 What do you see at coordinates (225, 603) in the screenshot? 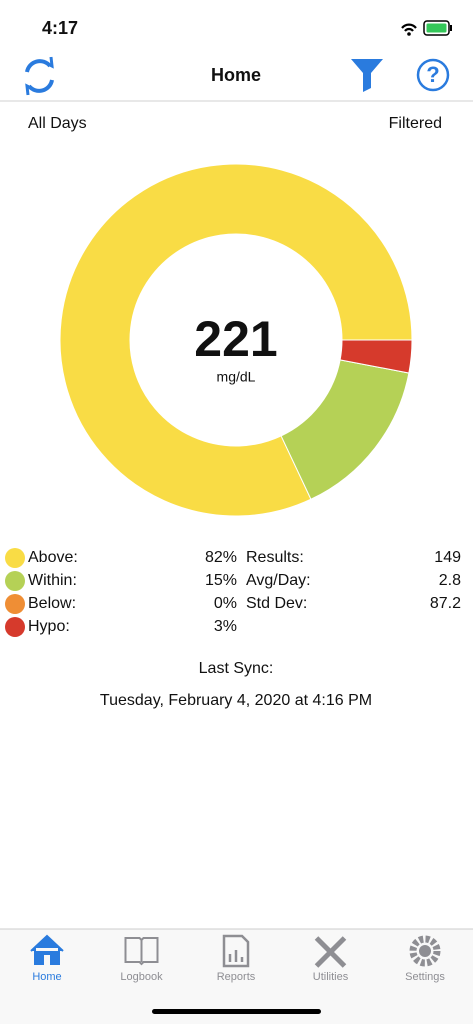
I see `legend-percent: 0%` at bounding box center [225, 603].